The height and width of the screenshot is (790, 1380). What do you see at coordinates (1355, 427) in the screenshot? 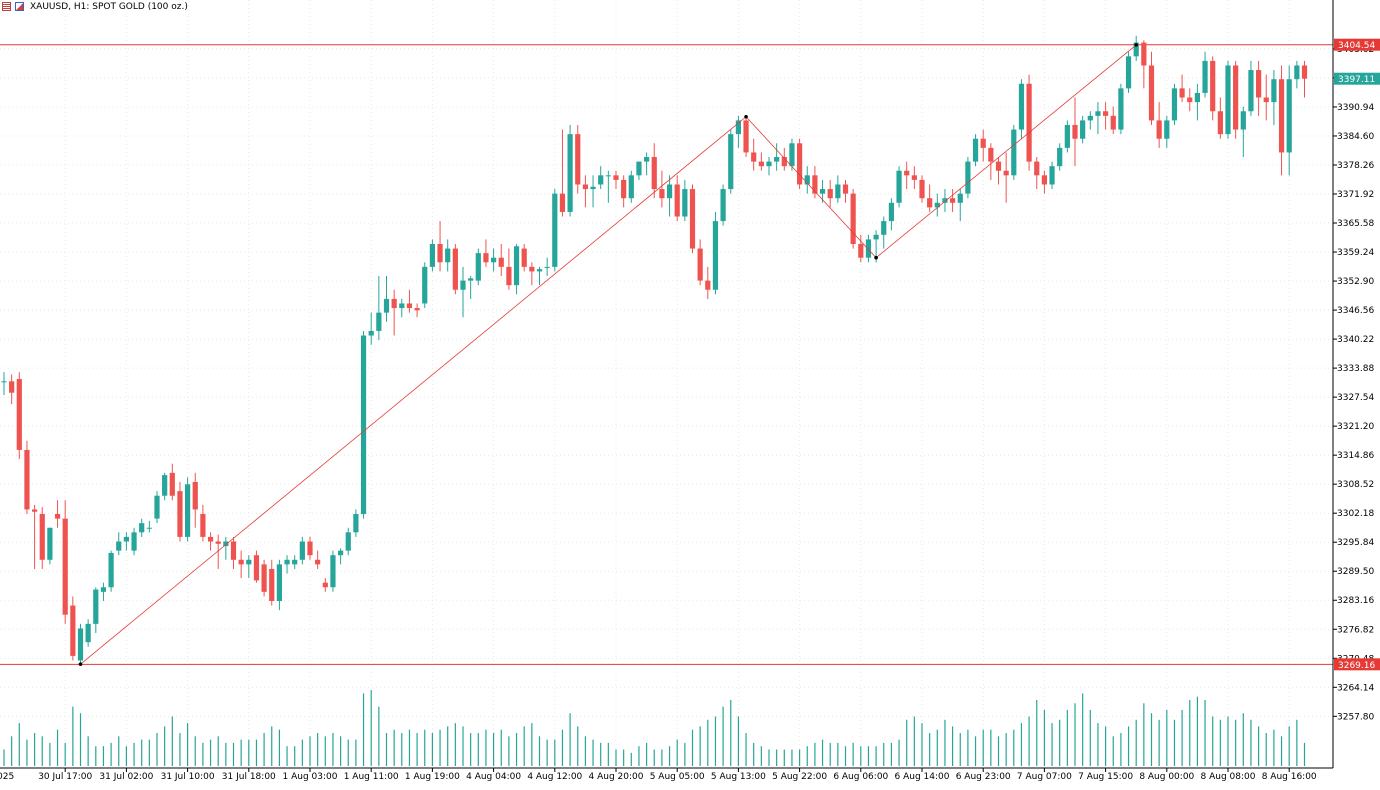
I see `price-tick-label: 3321.20` at bounding box center [1355, 427].